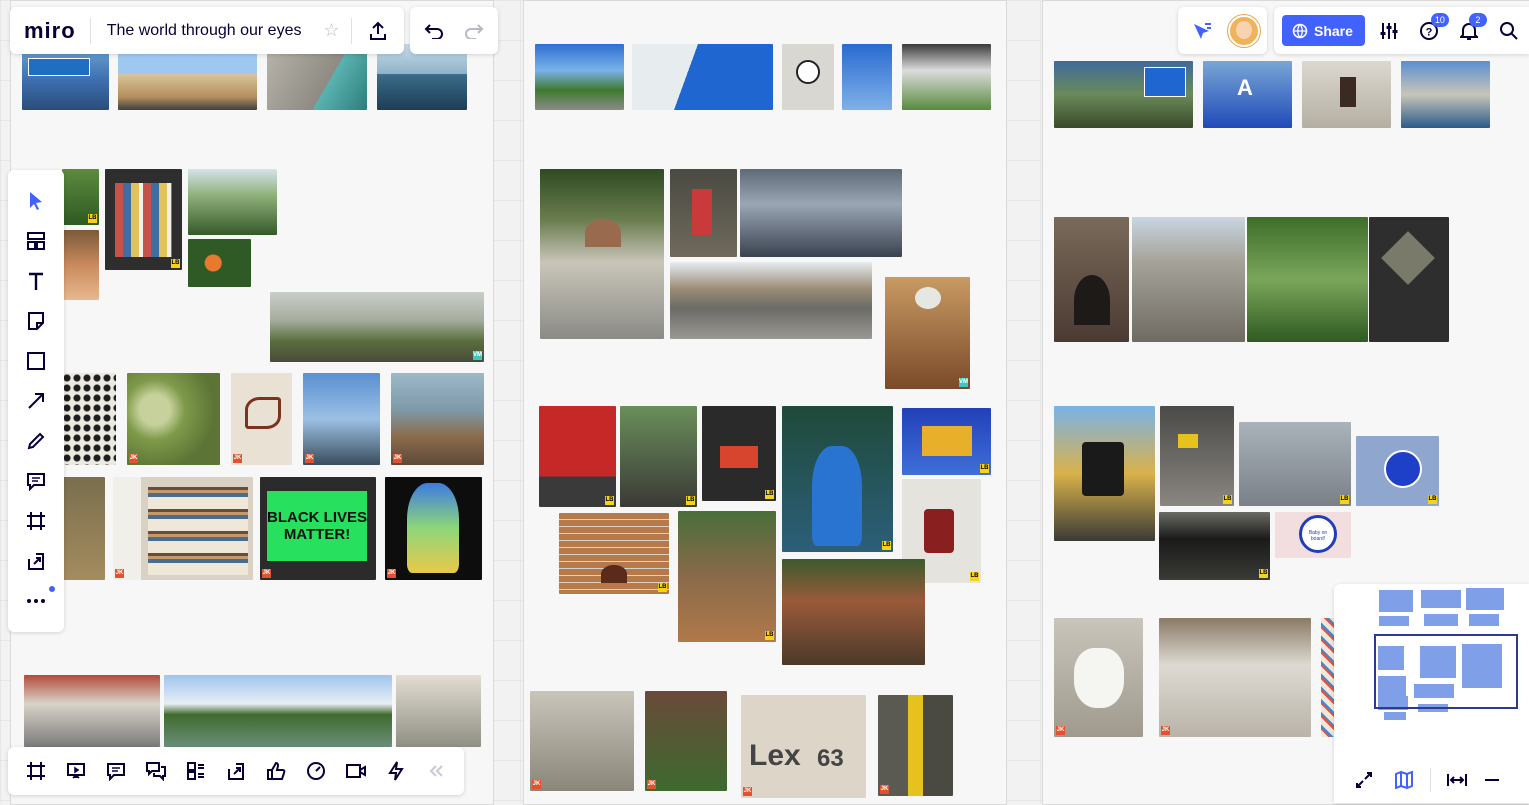 This screenshot has width=1529, height=805. I want to click on user-avatar, so click(1244, 30).